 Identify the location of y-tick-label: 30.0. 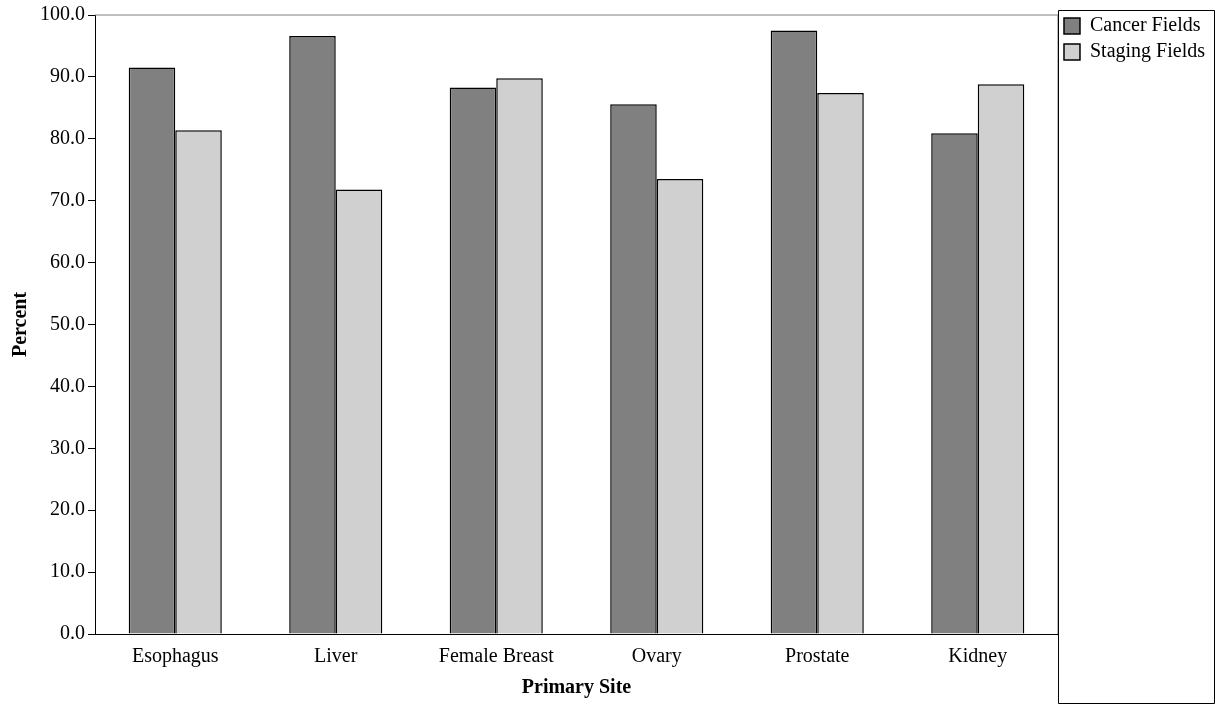
(67, 446).